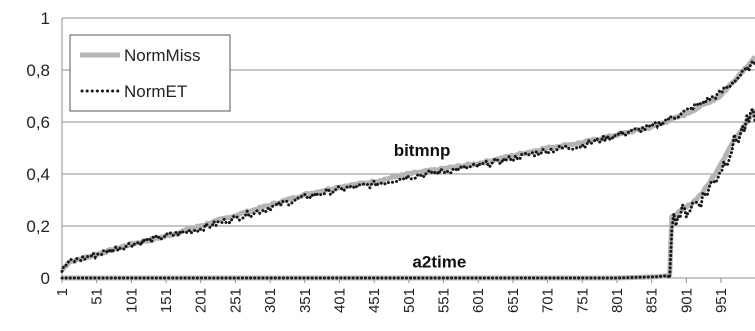  What do you see at coordinates (439, 262) in the screenshot?
I see `annotation-a2time: a2time` at bounding box center [439, 262].